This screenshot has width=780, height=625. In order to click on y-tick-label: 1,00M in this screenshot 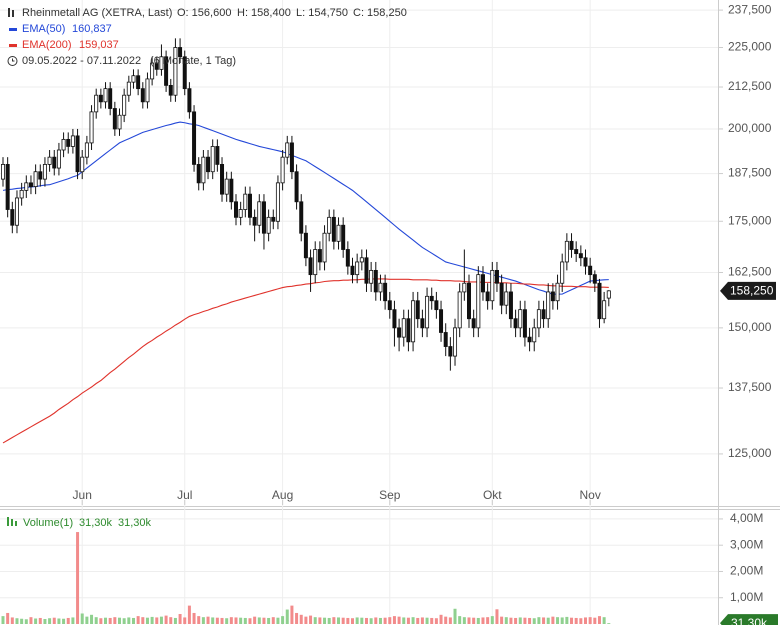, I will do `click(746, 597)`.